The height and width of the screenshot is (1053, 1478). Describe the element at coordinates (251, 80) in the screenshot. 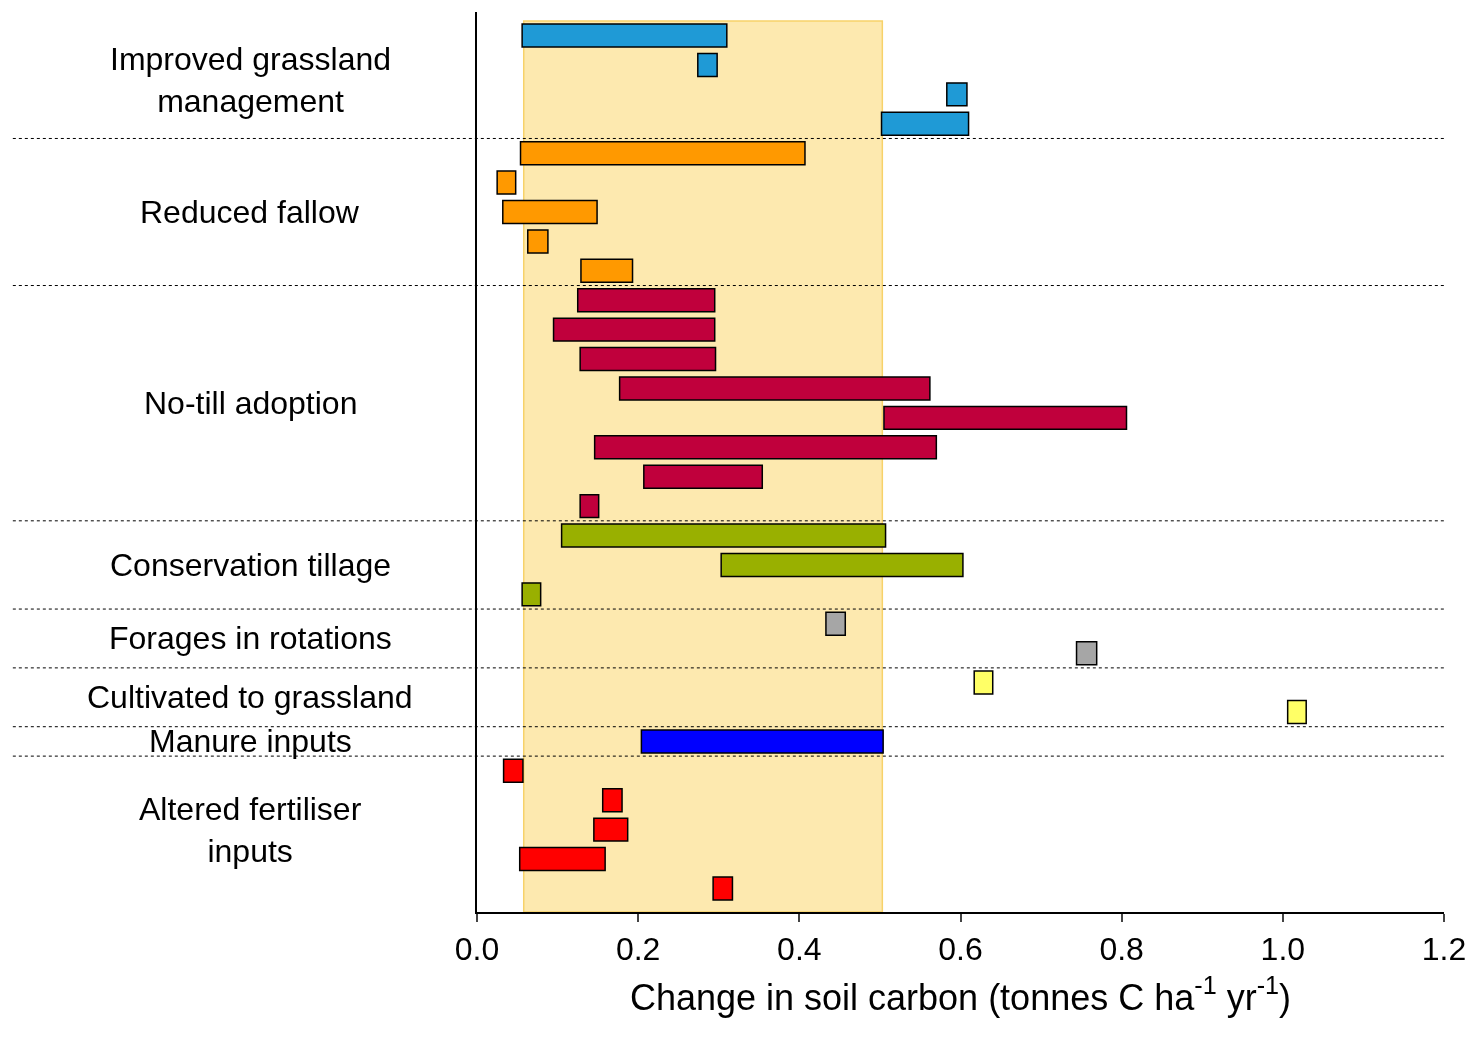

I see `text: Improved grassland management` at that location.